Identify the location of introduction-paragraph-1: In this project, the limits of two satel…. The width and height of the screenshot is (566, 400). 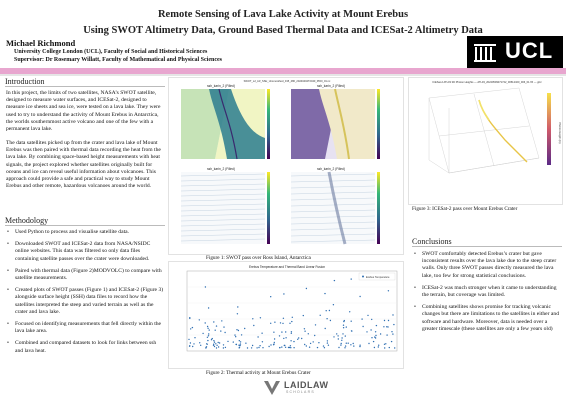
(83, 111).